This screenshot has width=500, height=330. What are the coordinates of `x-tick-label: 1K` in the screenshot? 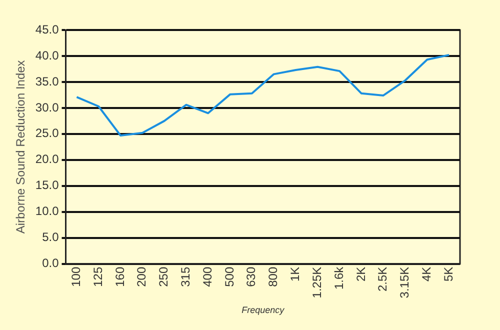 It's located at (295, 274).